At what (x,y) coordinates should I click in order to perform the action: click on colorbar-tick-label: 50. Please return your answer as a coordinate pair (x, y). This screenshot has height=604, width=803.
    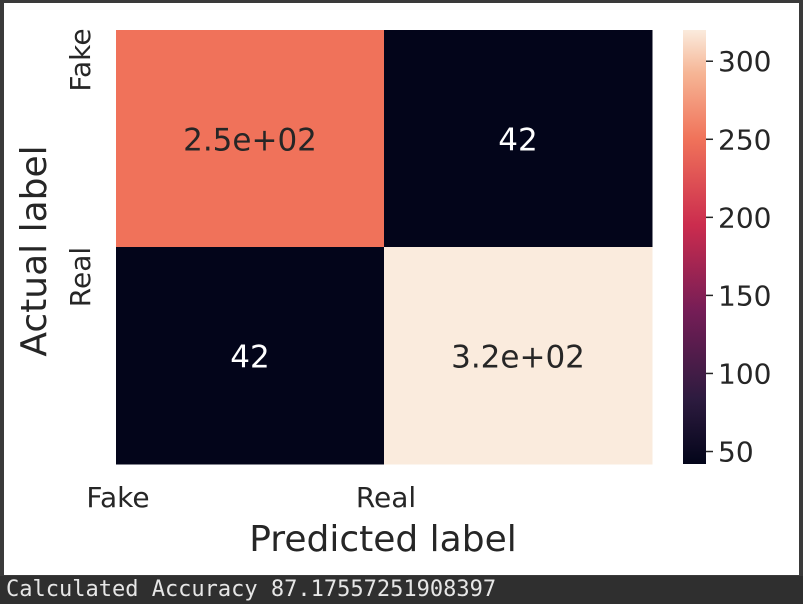
    Looking at the image, I should click on (736, 452).